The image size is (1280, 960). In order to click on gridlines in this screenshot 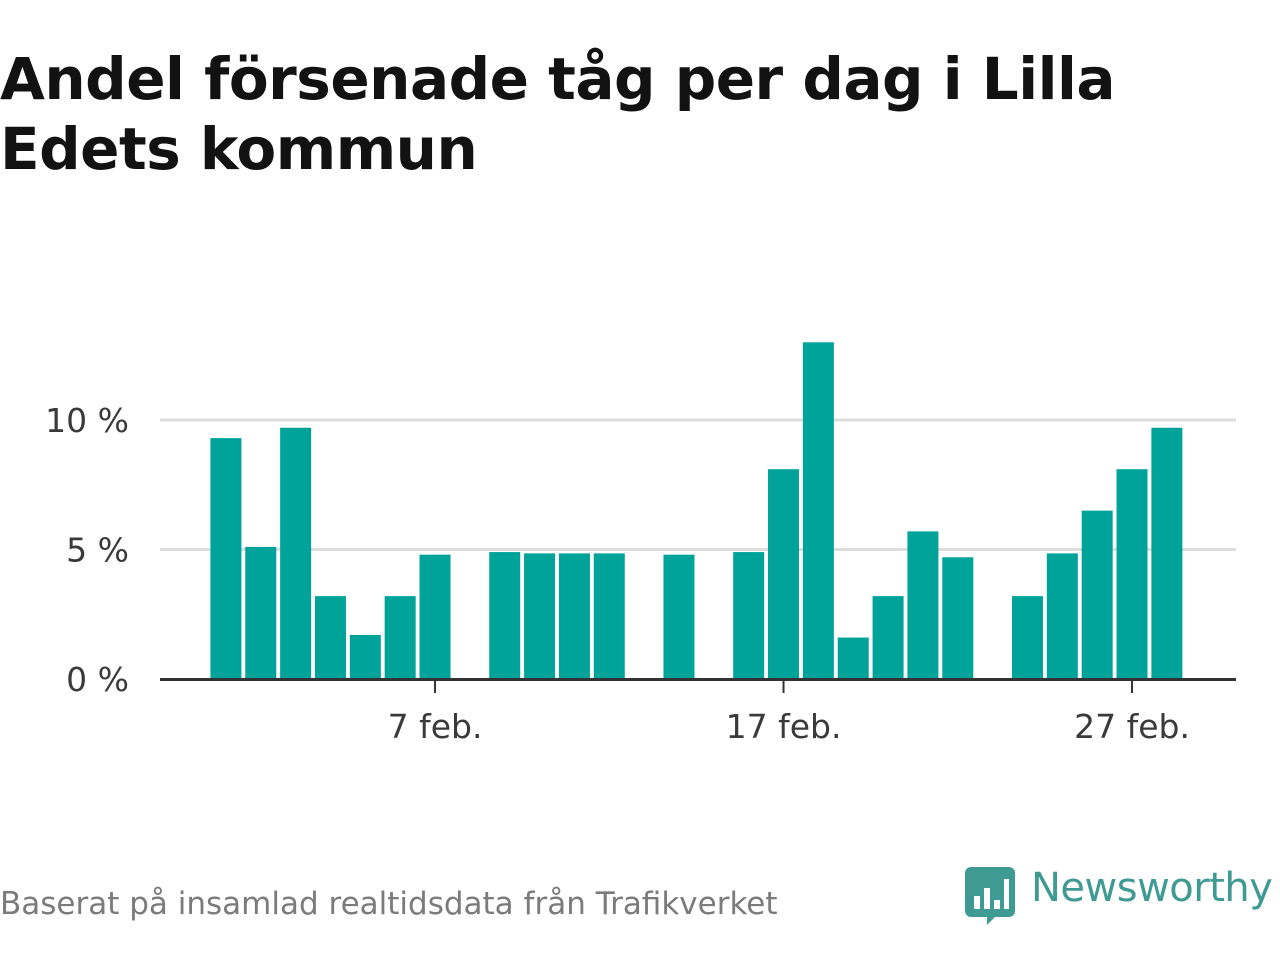, I will do `click(698, 484)`.